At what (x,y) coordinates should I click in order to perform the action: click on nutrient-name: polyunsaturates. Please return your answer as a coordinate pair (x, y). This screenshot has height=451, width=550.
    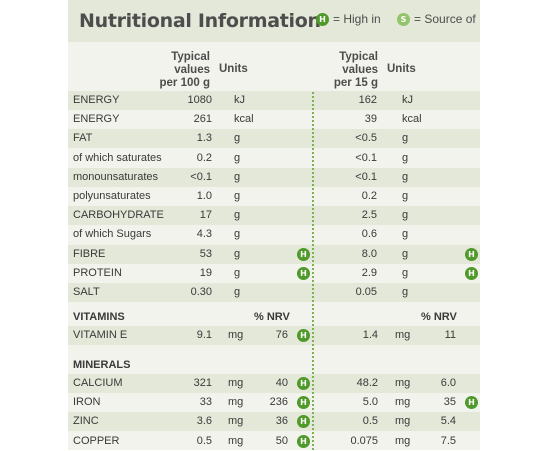
    Looking at the image, I should click on (112, 196).